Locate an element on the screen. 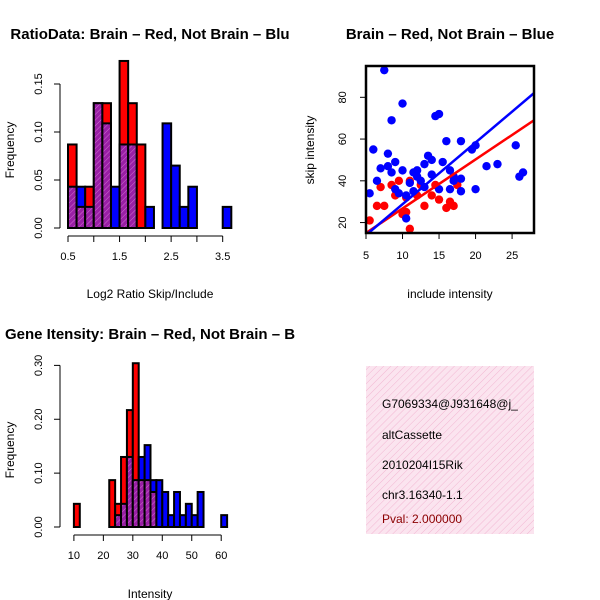 The height and width of the screenshot is (600, 600). gene-intensity-xlabel: Intensity is located at coordinates (150, 593).